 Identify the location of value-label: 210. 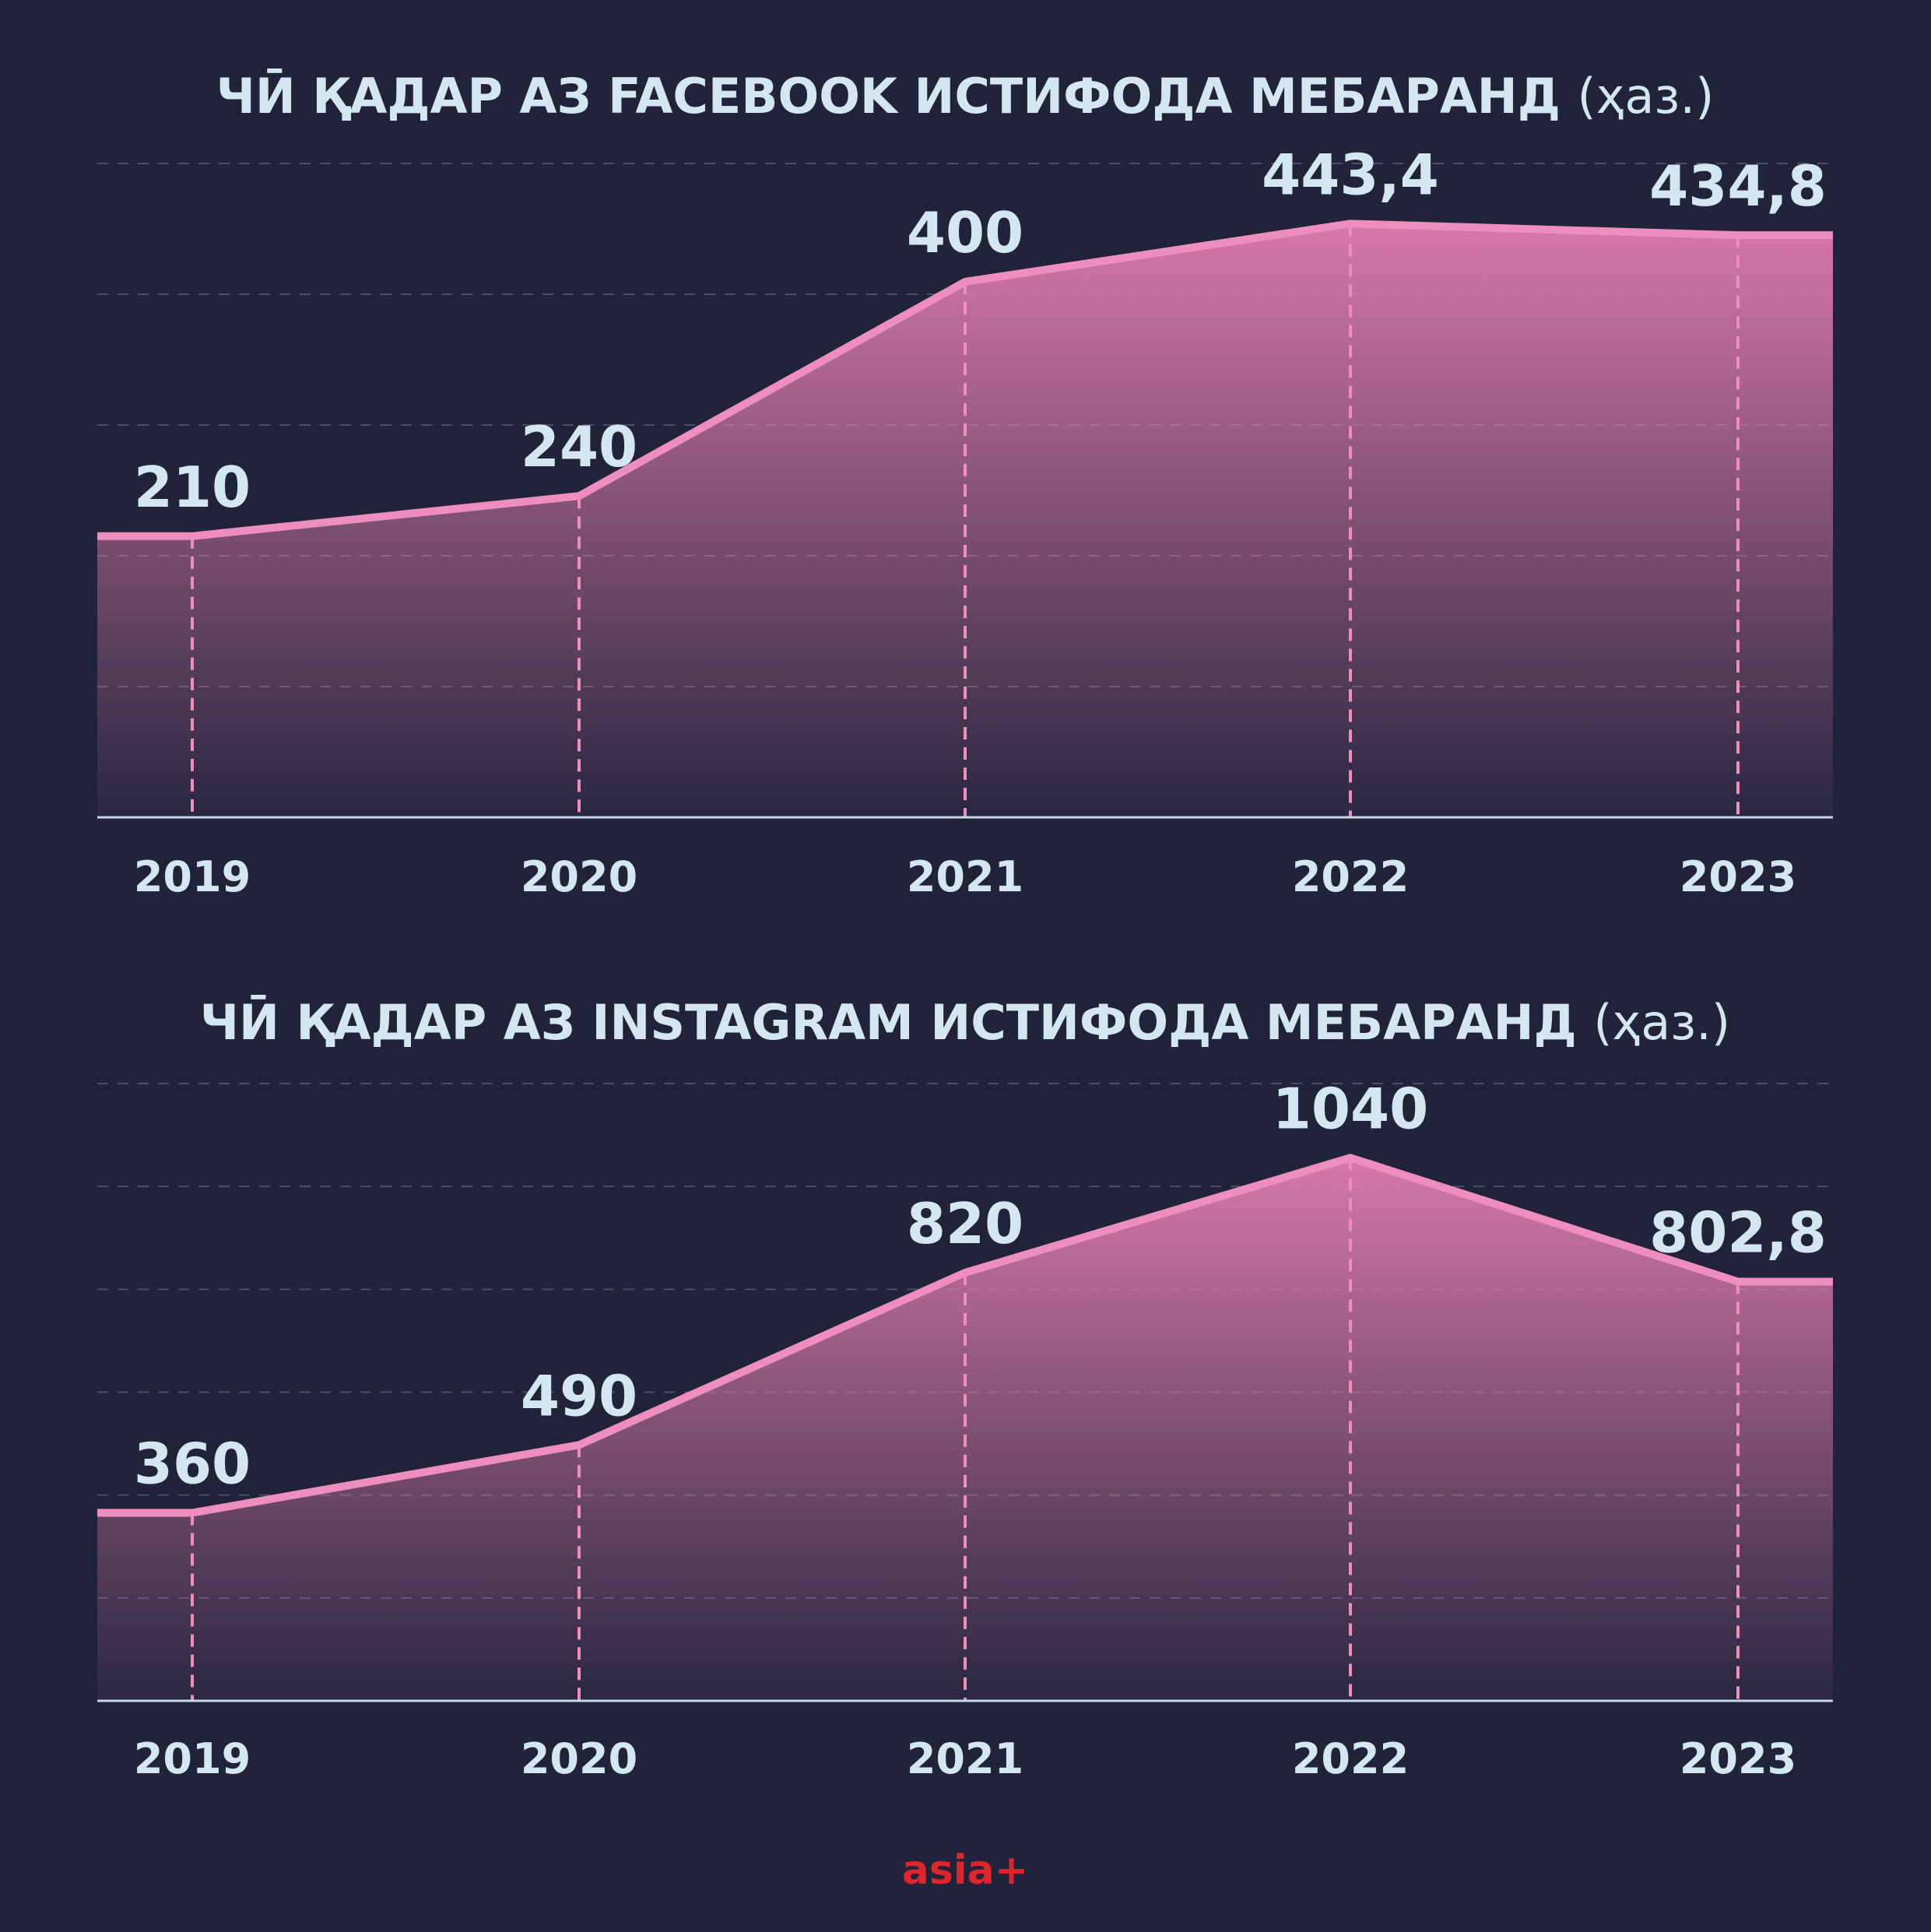
(193, 487).